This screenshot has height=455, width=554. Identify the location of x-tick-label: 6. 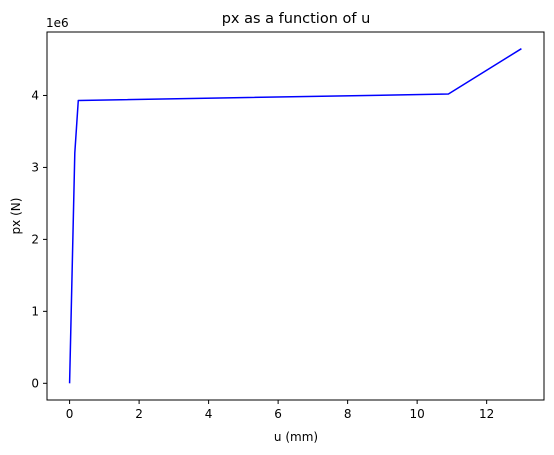
(278, 414).